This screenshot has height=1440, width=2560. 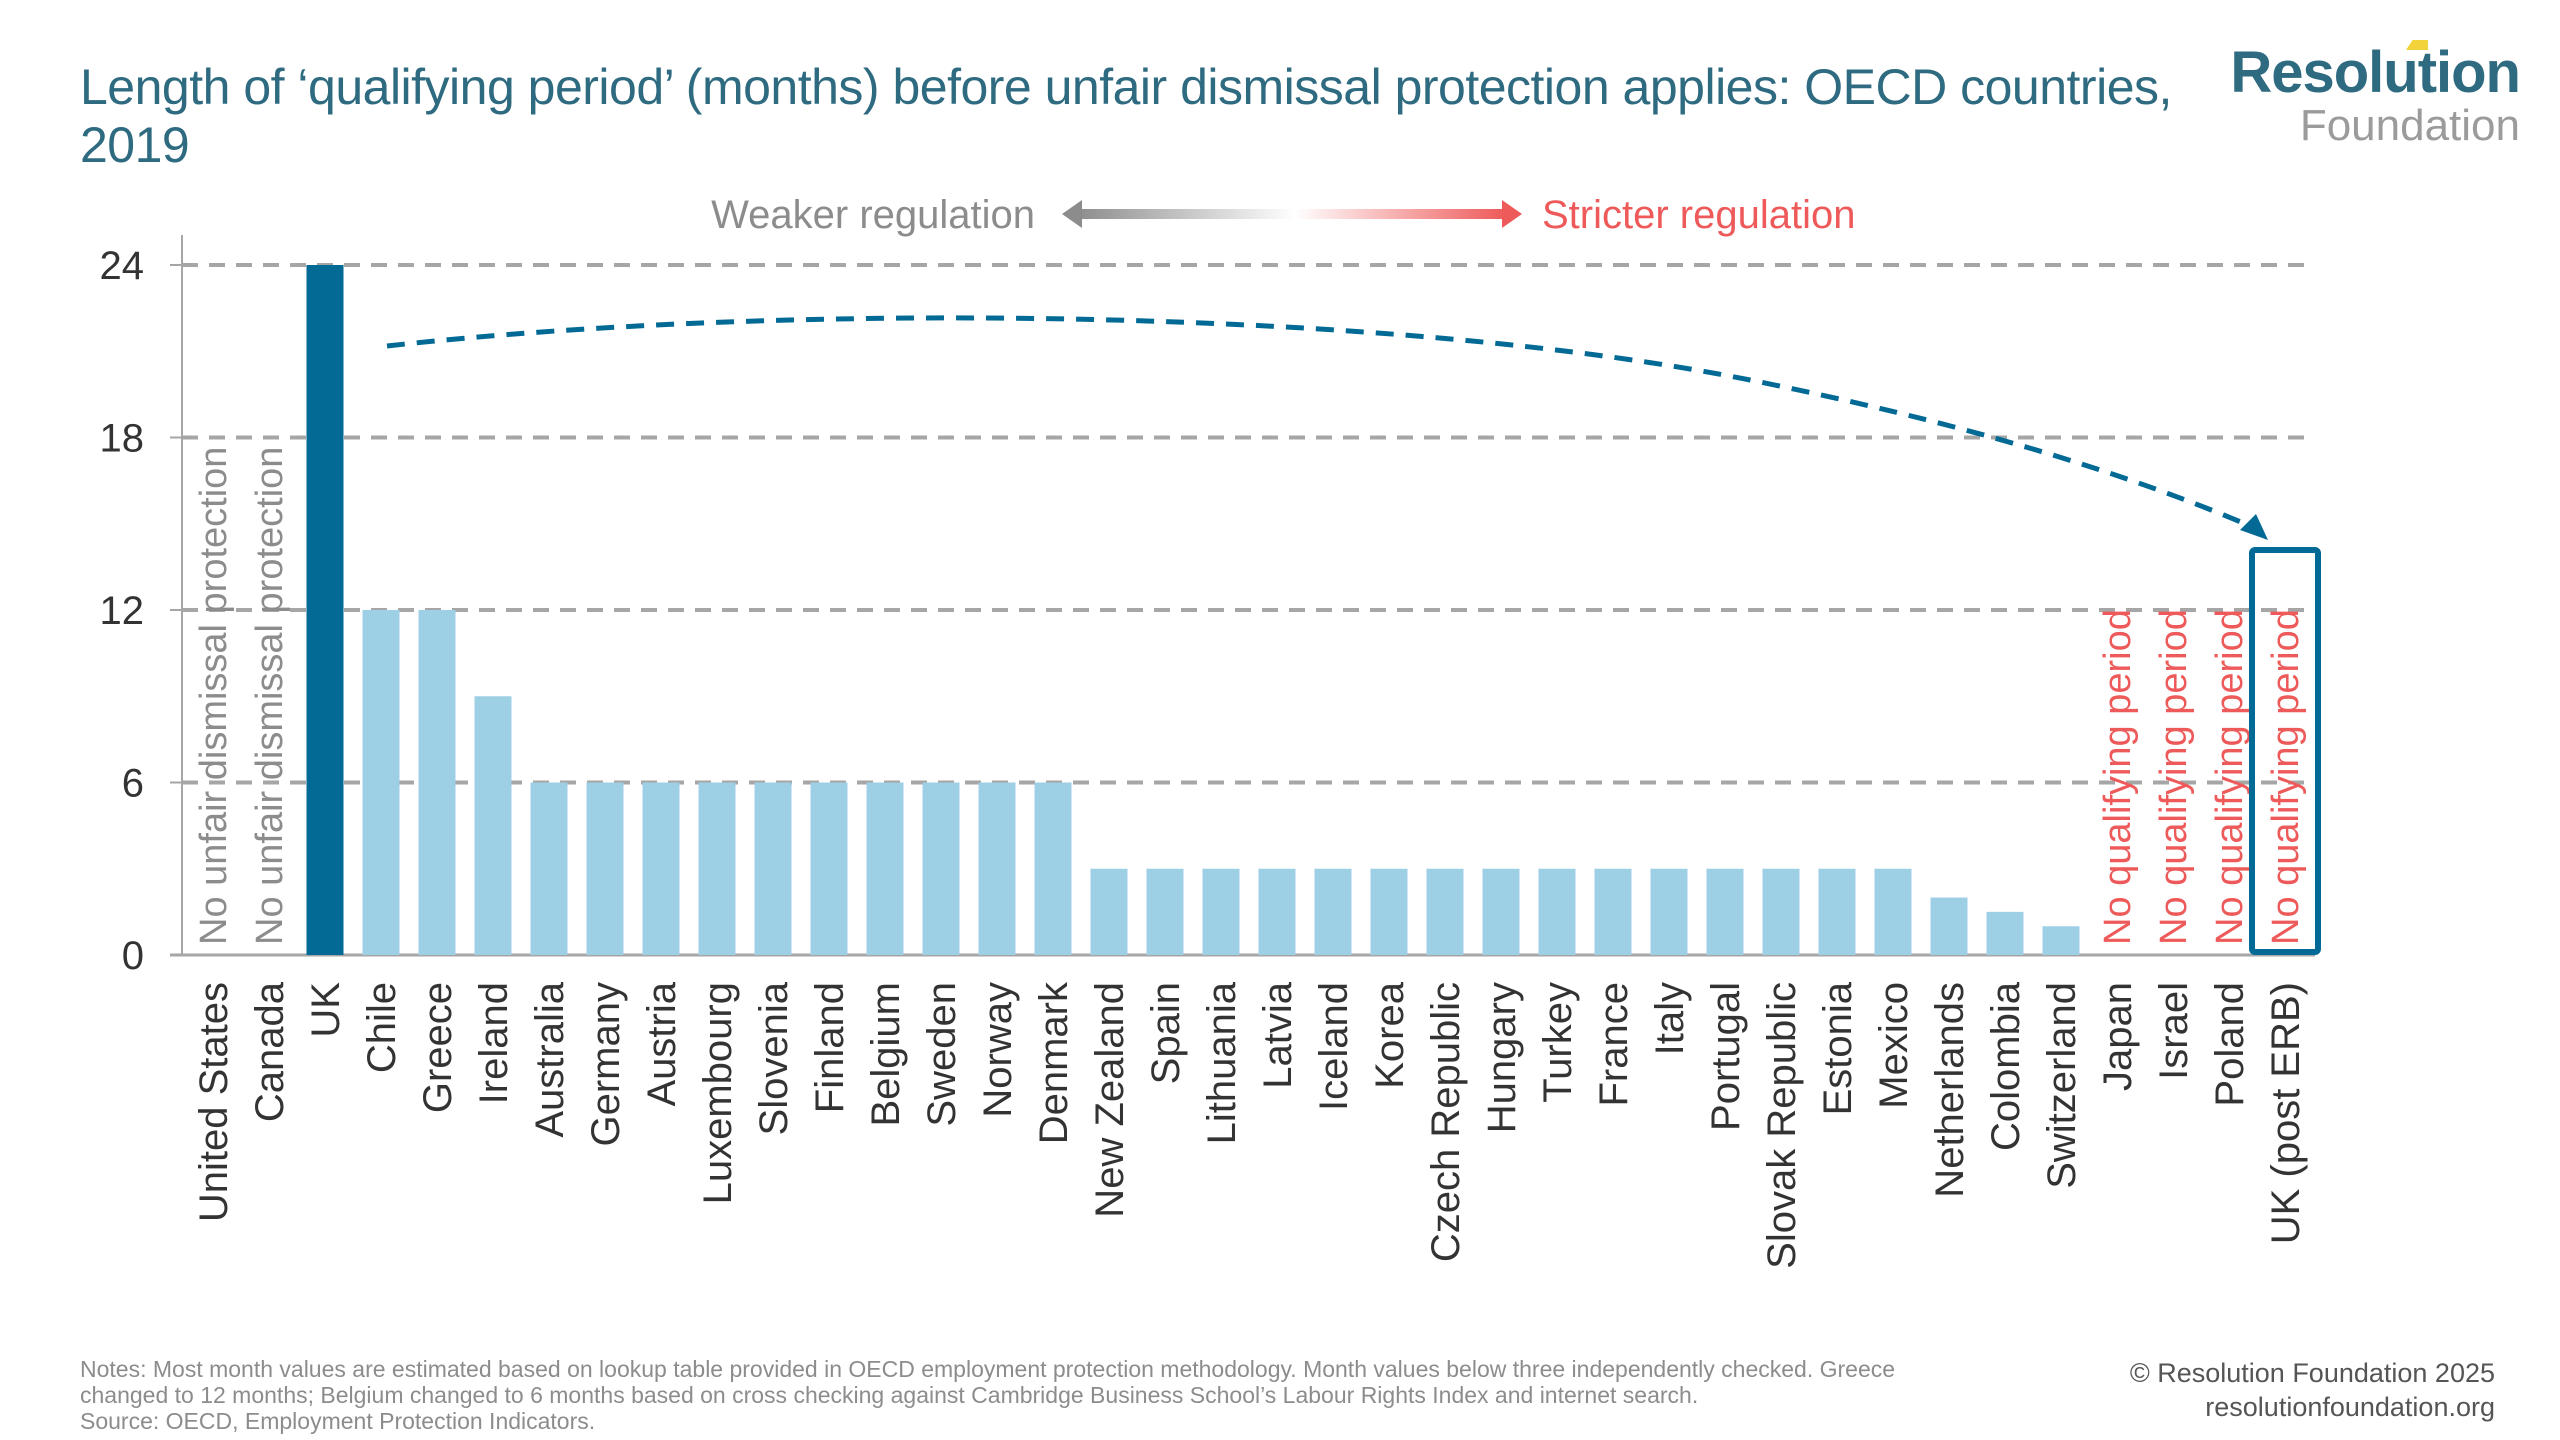 I want to click on bar-france, so click(x=1613, y=911).